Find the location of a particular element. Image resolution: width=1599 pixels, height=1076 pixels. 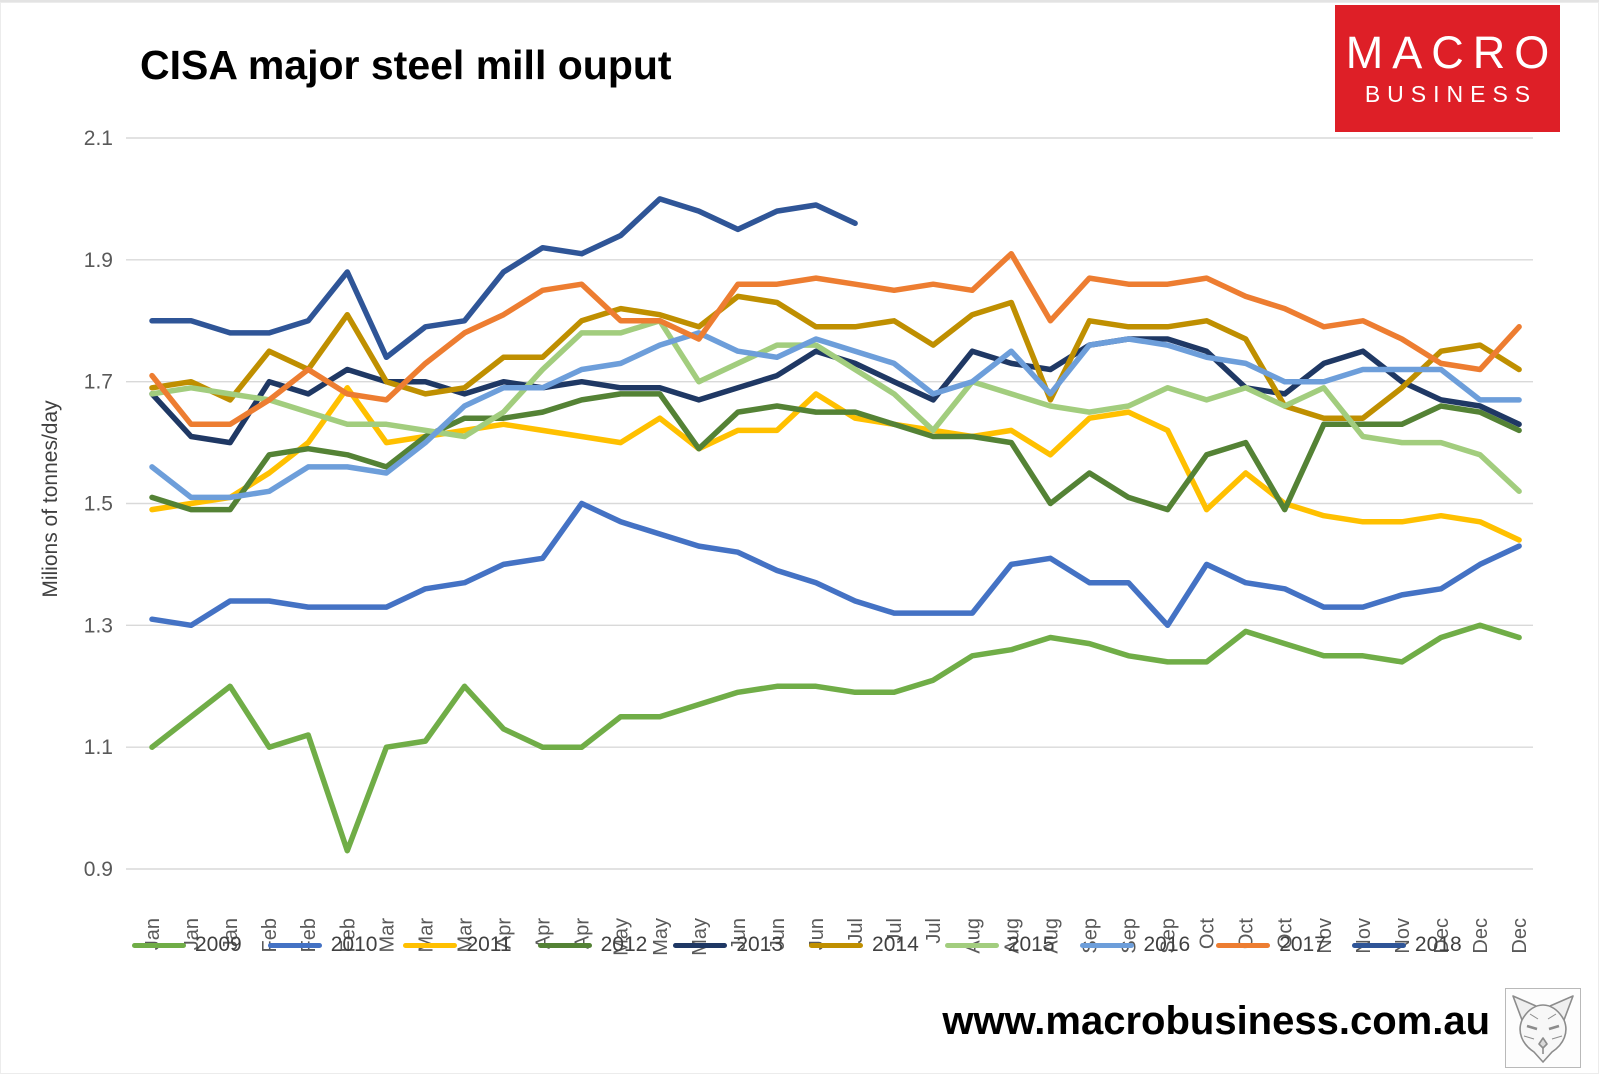

legend-swatch-2011 is located at coordinates (430, 945).